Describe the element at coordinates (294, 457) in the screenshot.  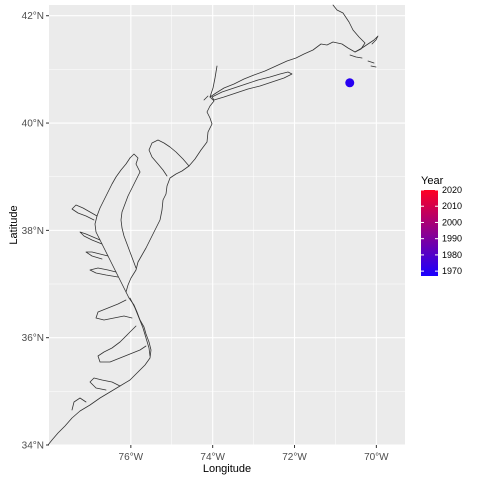
I see `x-tick-label: 72°W` at that location.